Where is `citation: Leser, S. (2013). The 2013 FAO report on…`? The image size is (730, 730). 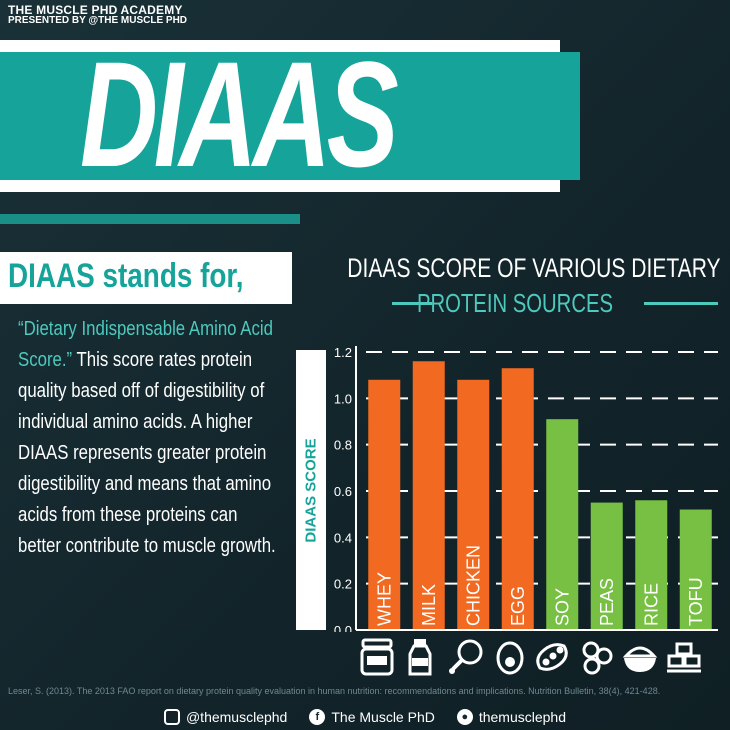
citation: Leser, S. (2013). The 2013 FAO report on… is located at coordinates (334, 691).